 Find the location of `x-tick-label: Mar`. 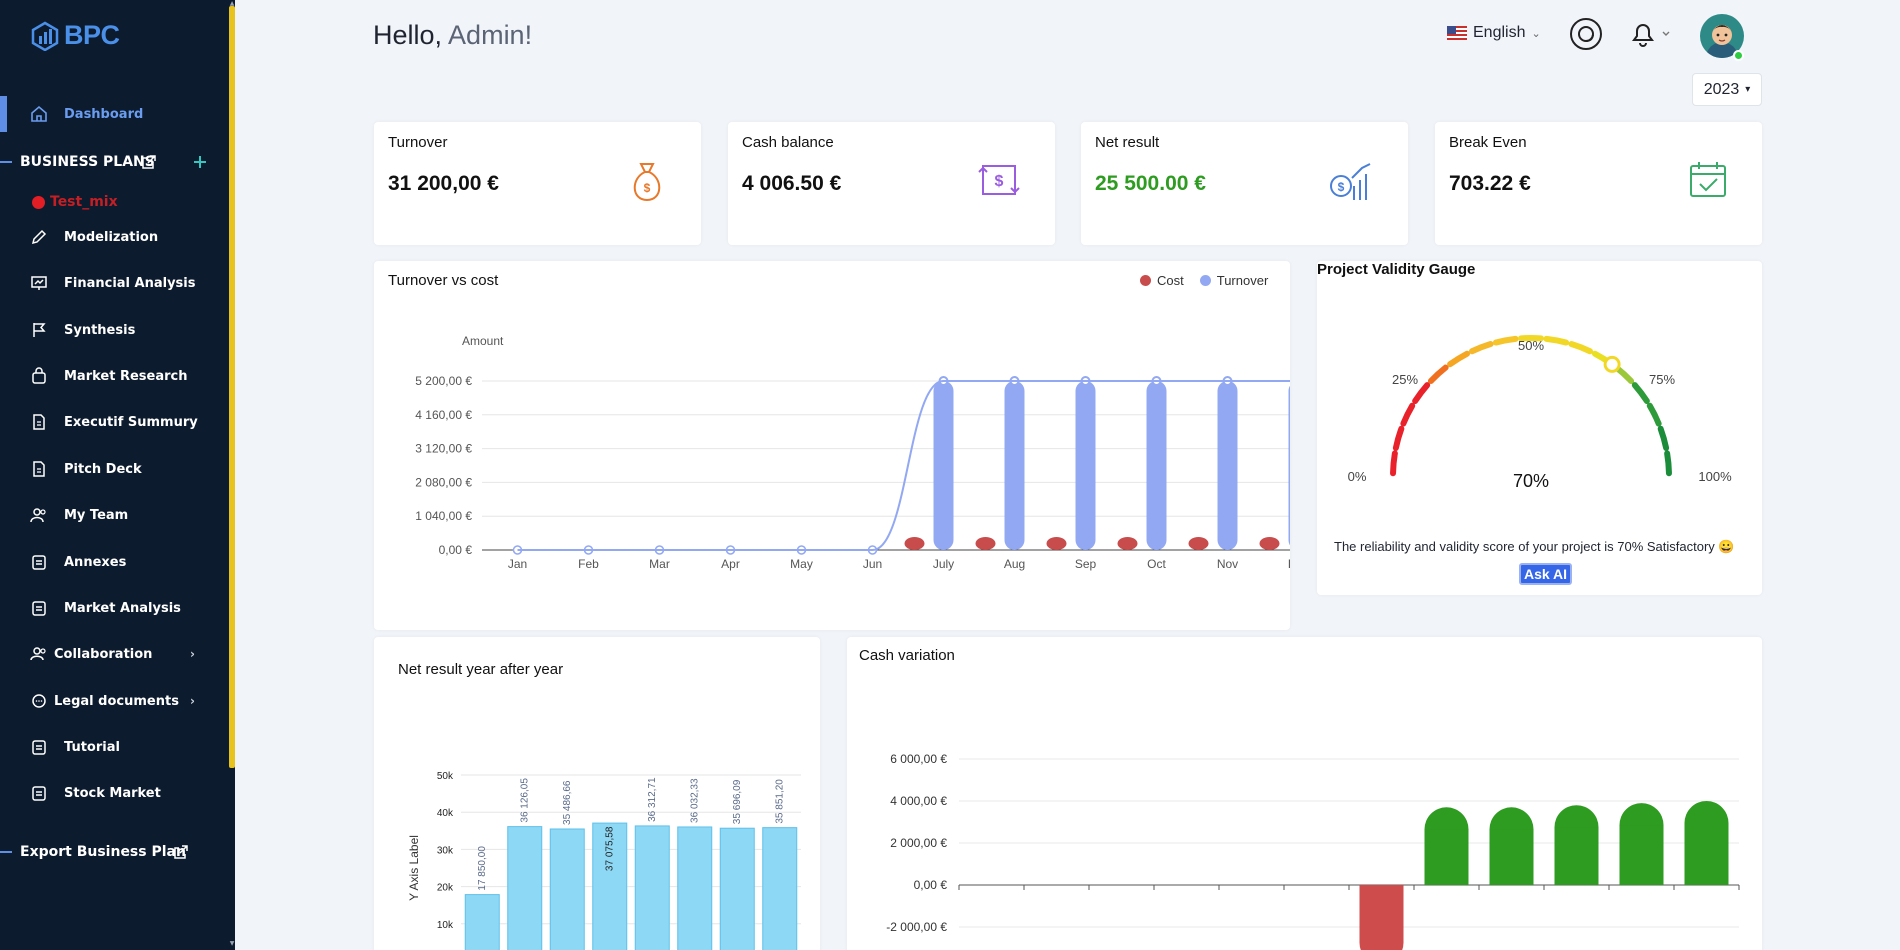

x-tick-label: Mar is located at coordinates (659, 564).